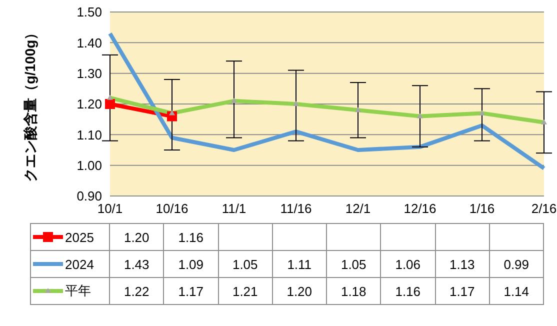 This screenshot has width=557, height=326. Describe the element at coordinates (89, 104) in the screenshot. I see `y-tick-label: 1.20` at that location.